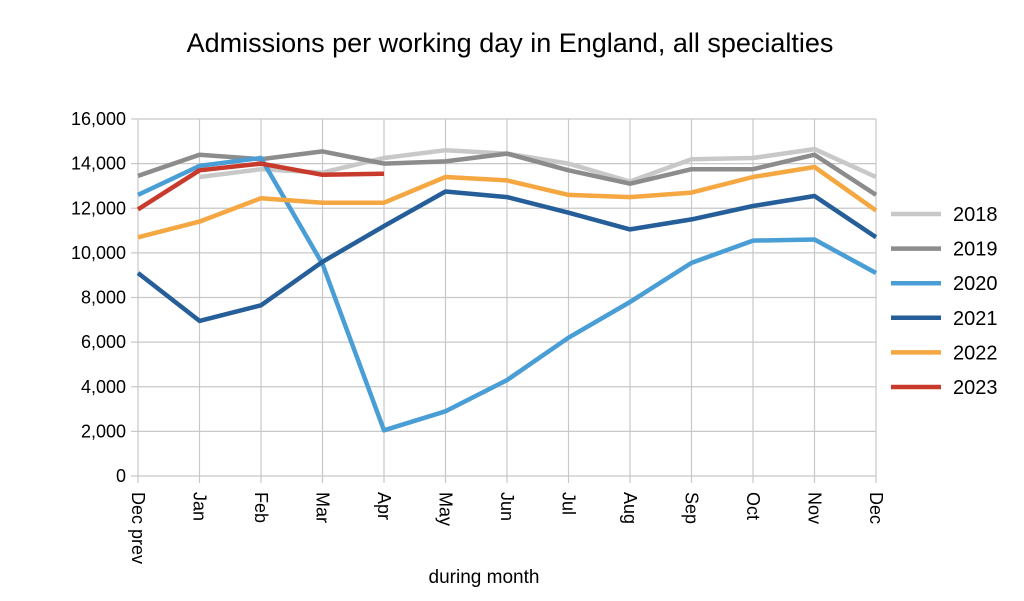 This screenshot has height=601, width=1024. What do you see at coordinates (98, 119) in the screenshot?
I see `y-tick-label: 16,000` at bounding box center [98, 119].